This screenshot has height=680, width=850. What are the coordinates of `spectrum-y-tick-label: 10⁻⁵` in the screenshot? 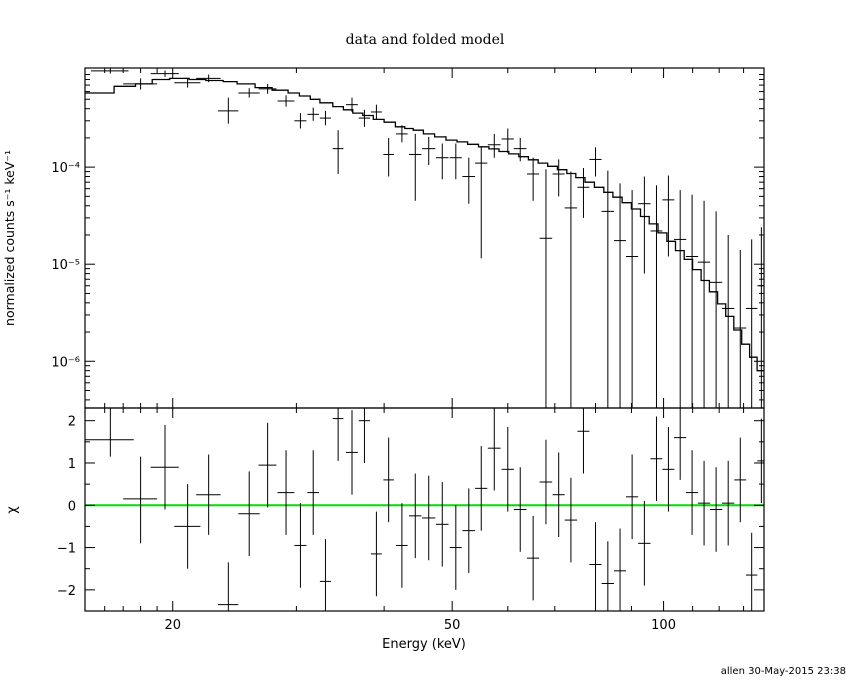 It's located at (65, 265).